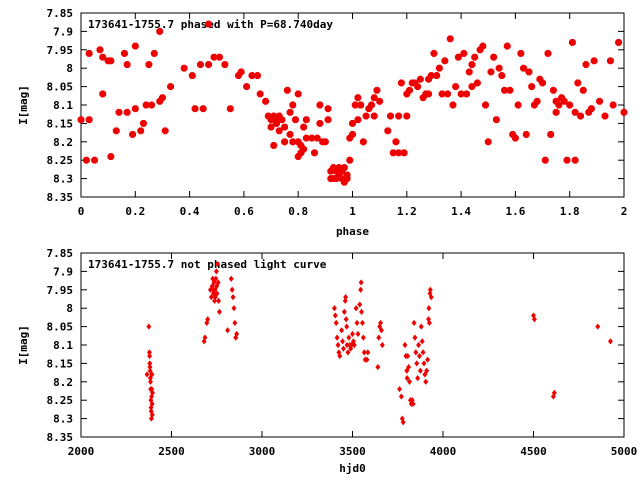 The width and height of the screenshot is (640, 480). What do you see at coordinates (298, 211) in the screenshot?
I see `phased-x-tick-label: 0.8` at bounding box center [298, 211].